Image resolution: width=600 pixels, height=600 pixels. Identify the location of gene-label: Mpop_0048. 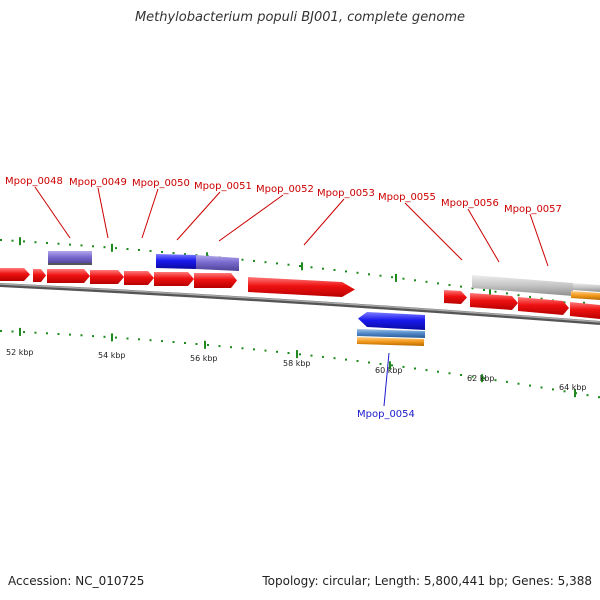
(34, 181).